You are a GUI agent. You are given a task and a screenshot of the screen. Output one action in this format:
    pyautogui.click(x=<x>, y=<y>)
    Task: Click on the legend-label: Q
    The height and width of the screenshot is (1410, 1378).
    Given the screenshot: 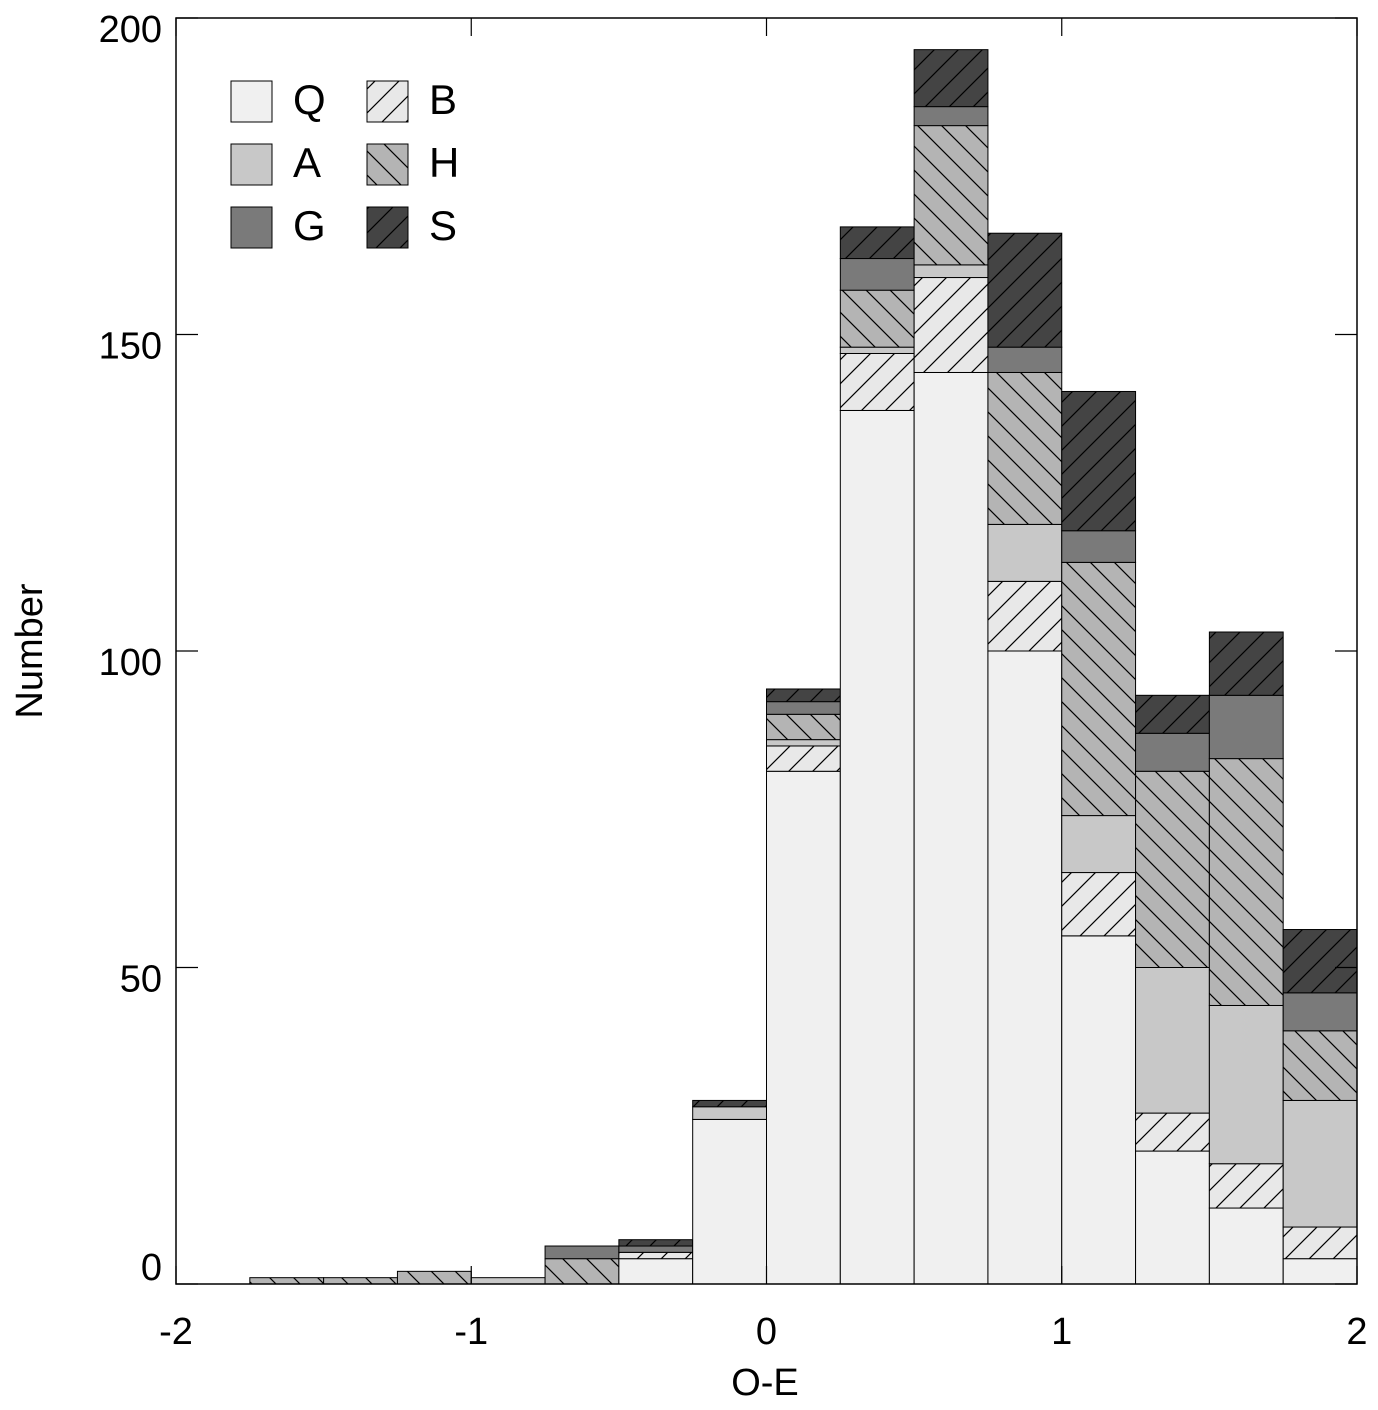 What is the action you would take?
    pyautogui.click(x=309, y=99)
    